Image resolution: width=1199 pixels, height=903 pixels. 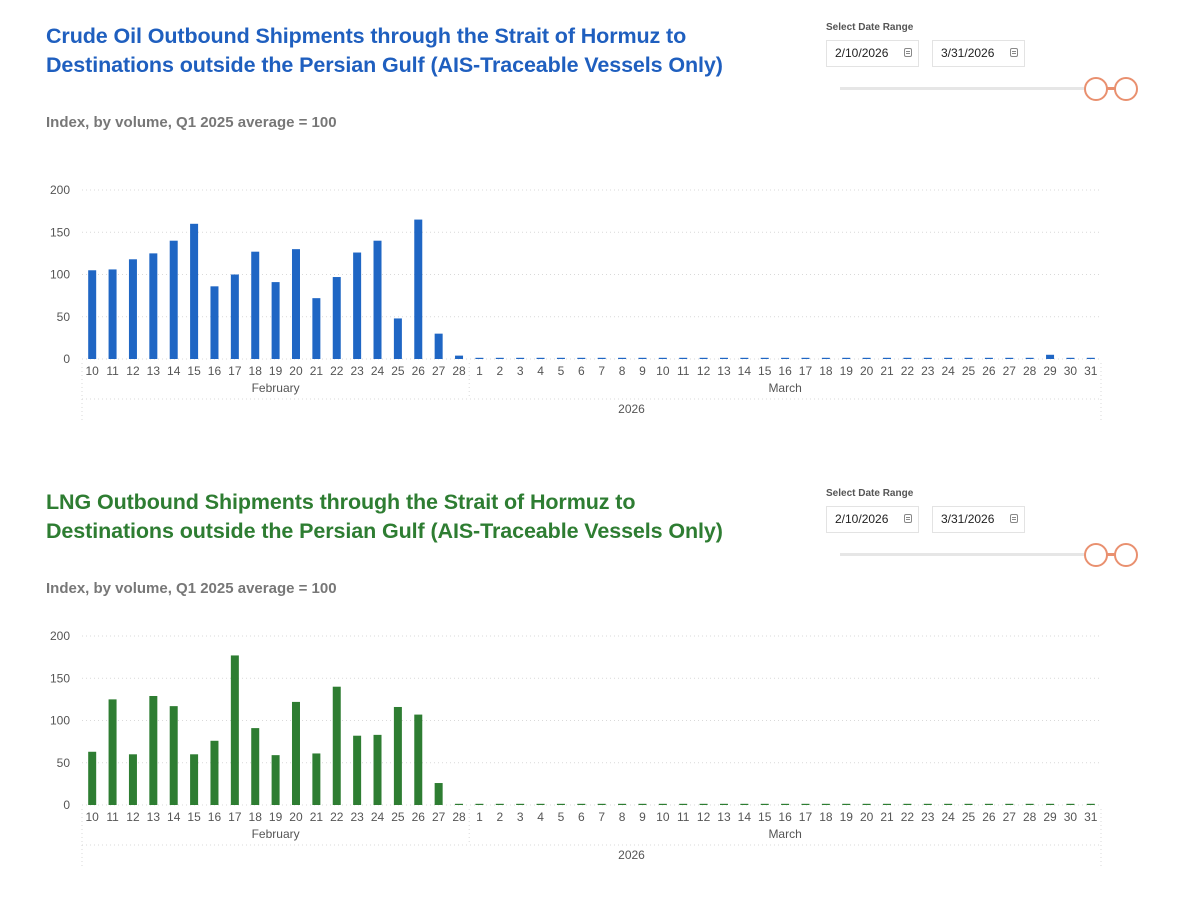 What do you see at coordinates (1111, 88) in the screenshot?
I see `slider-selected-range` at bounding box center [1111, 88].